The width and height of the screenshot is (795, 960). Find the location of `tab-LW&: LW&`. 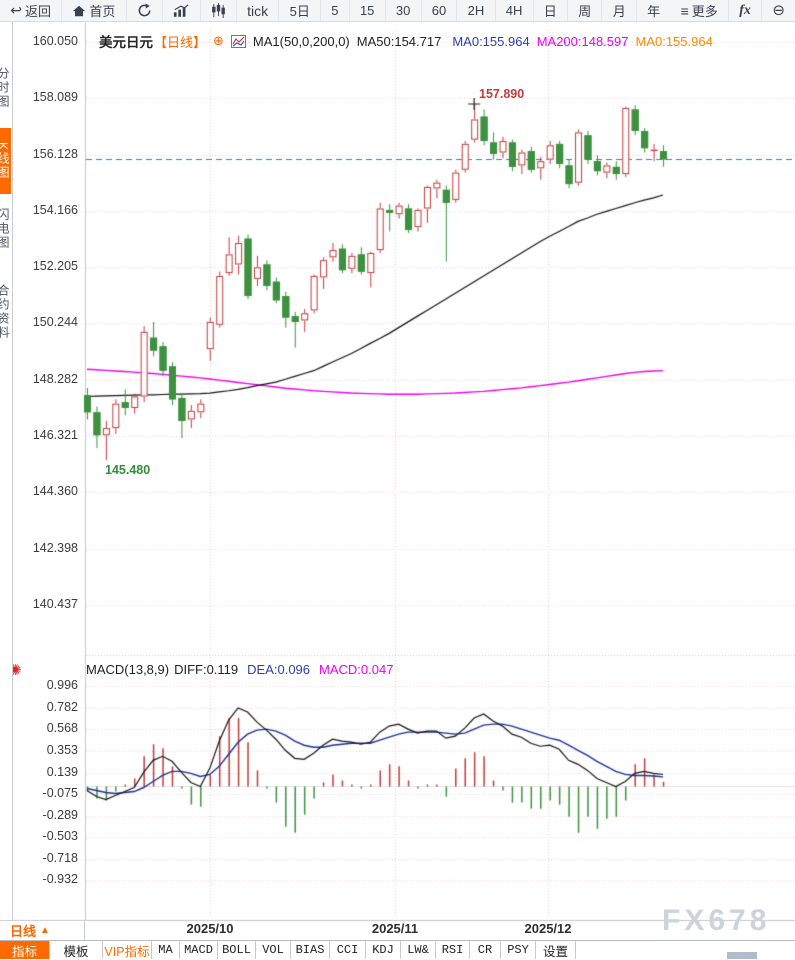

tab-LW&: LW& is located at coordinates (418, 950).